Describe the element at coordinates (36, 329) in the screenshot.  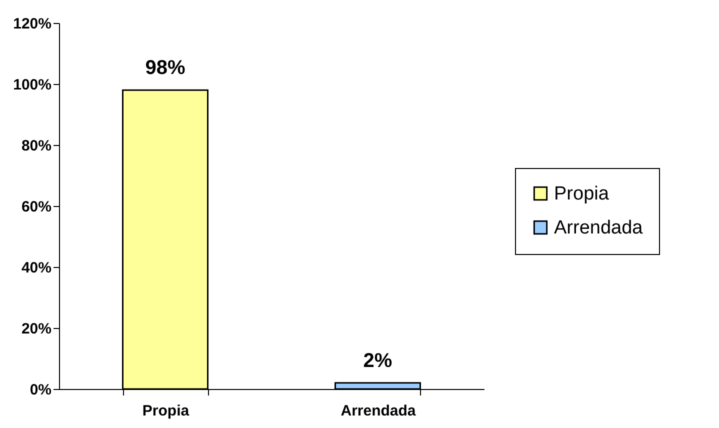
I see `y-tick-label: 20%` at that location.